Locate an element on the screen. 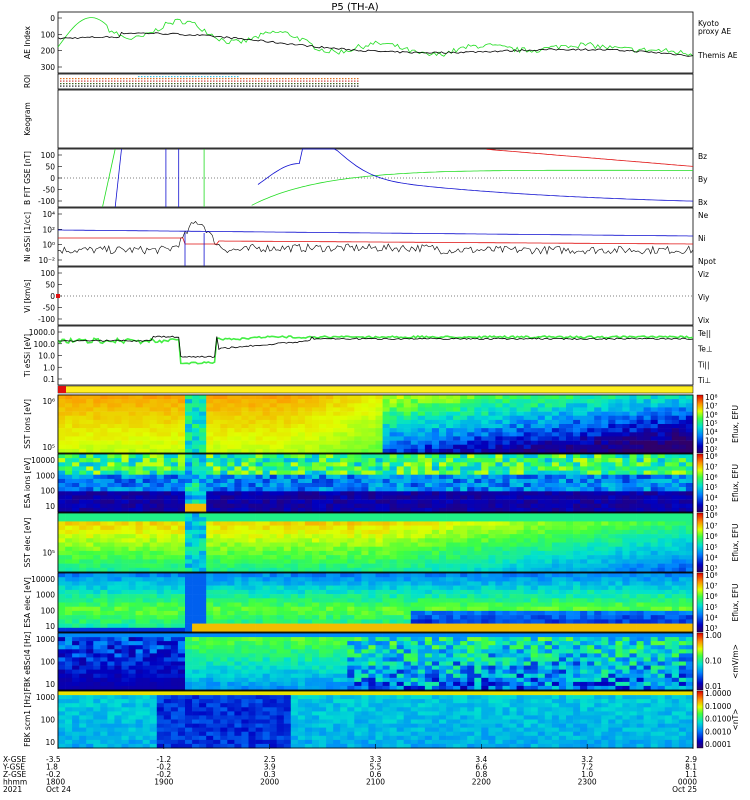  y-tick-label: 1000.0 is located at coordinates (42, 332).